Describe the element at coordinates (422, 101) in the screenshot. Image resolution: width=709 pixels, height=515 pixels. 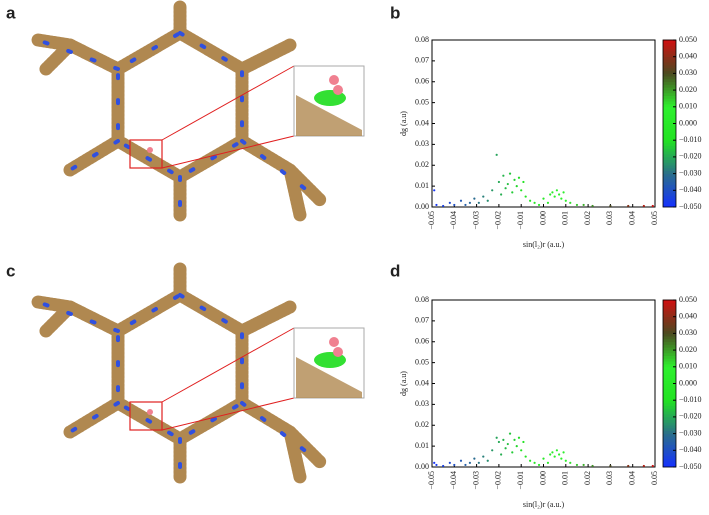
I see `y-tick-label: 0.05` at that location.